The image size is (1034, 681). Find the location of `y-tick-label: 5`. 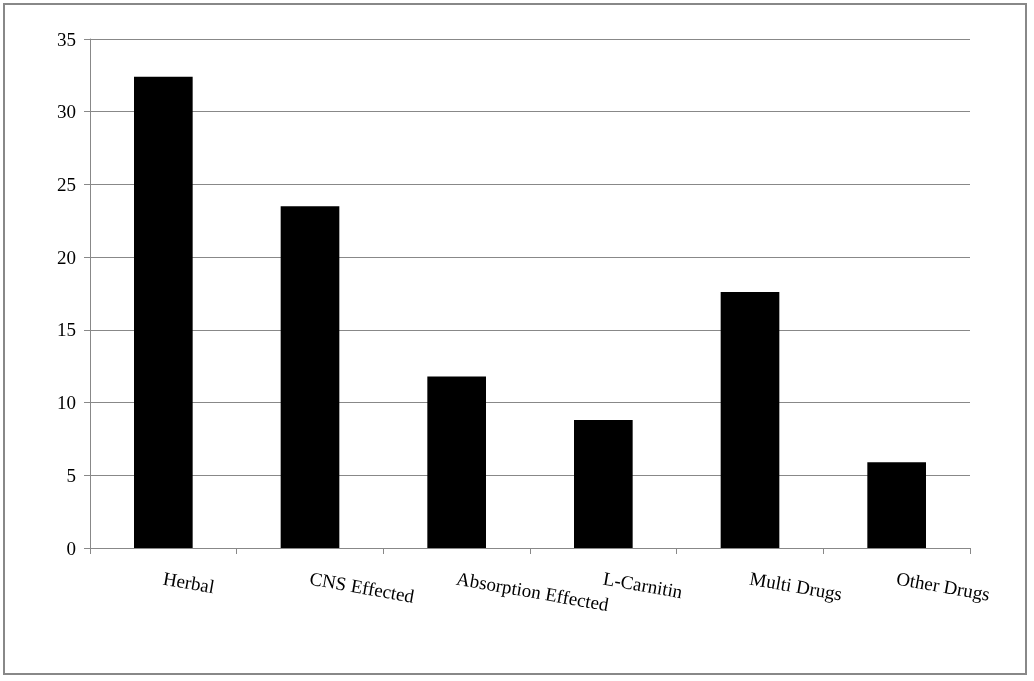

y-tick-label: 5 is located at coordinates (71, 475).